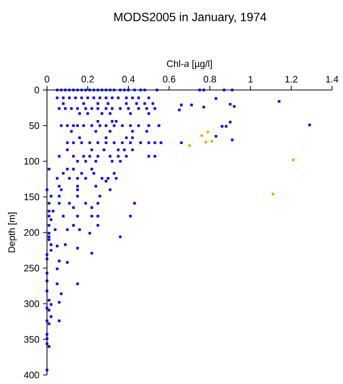 This screenshot has height=384, width=343. What do you see at coordinates (47, 79) in the screenshot?
I see `x-tick-label: 0` at bounding box center [47, 79].